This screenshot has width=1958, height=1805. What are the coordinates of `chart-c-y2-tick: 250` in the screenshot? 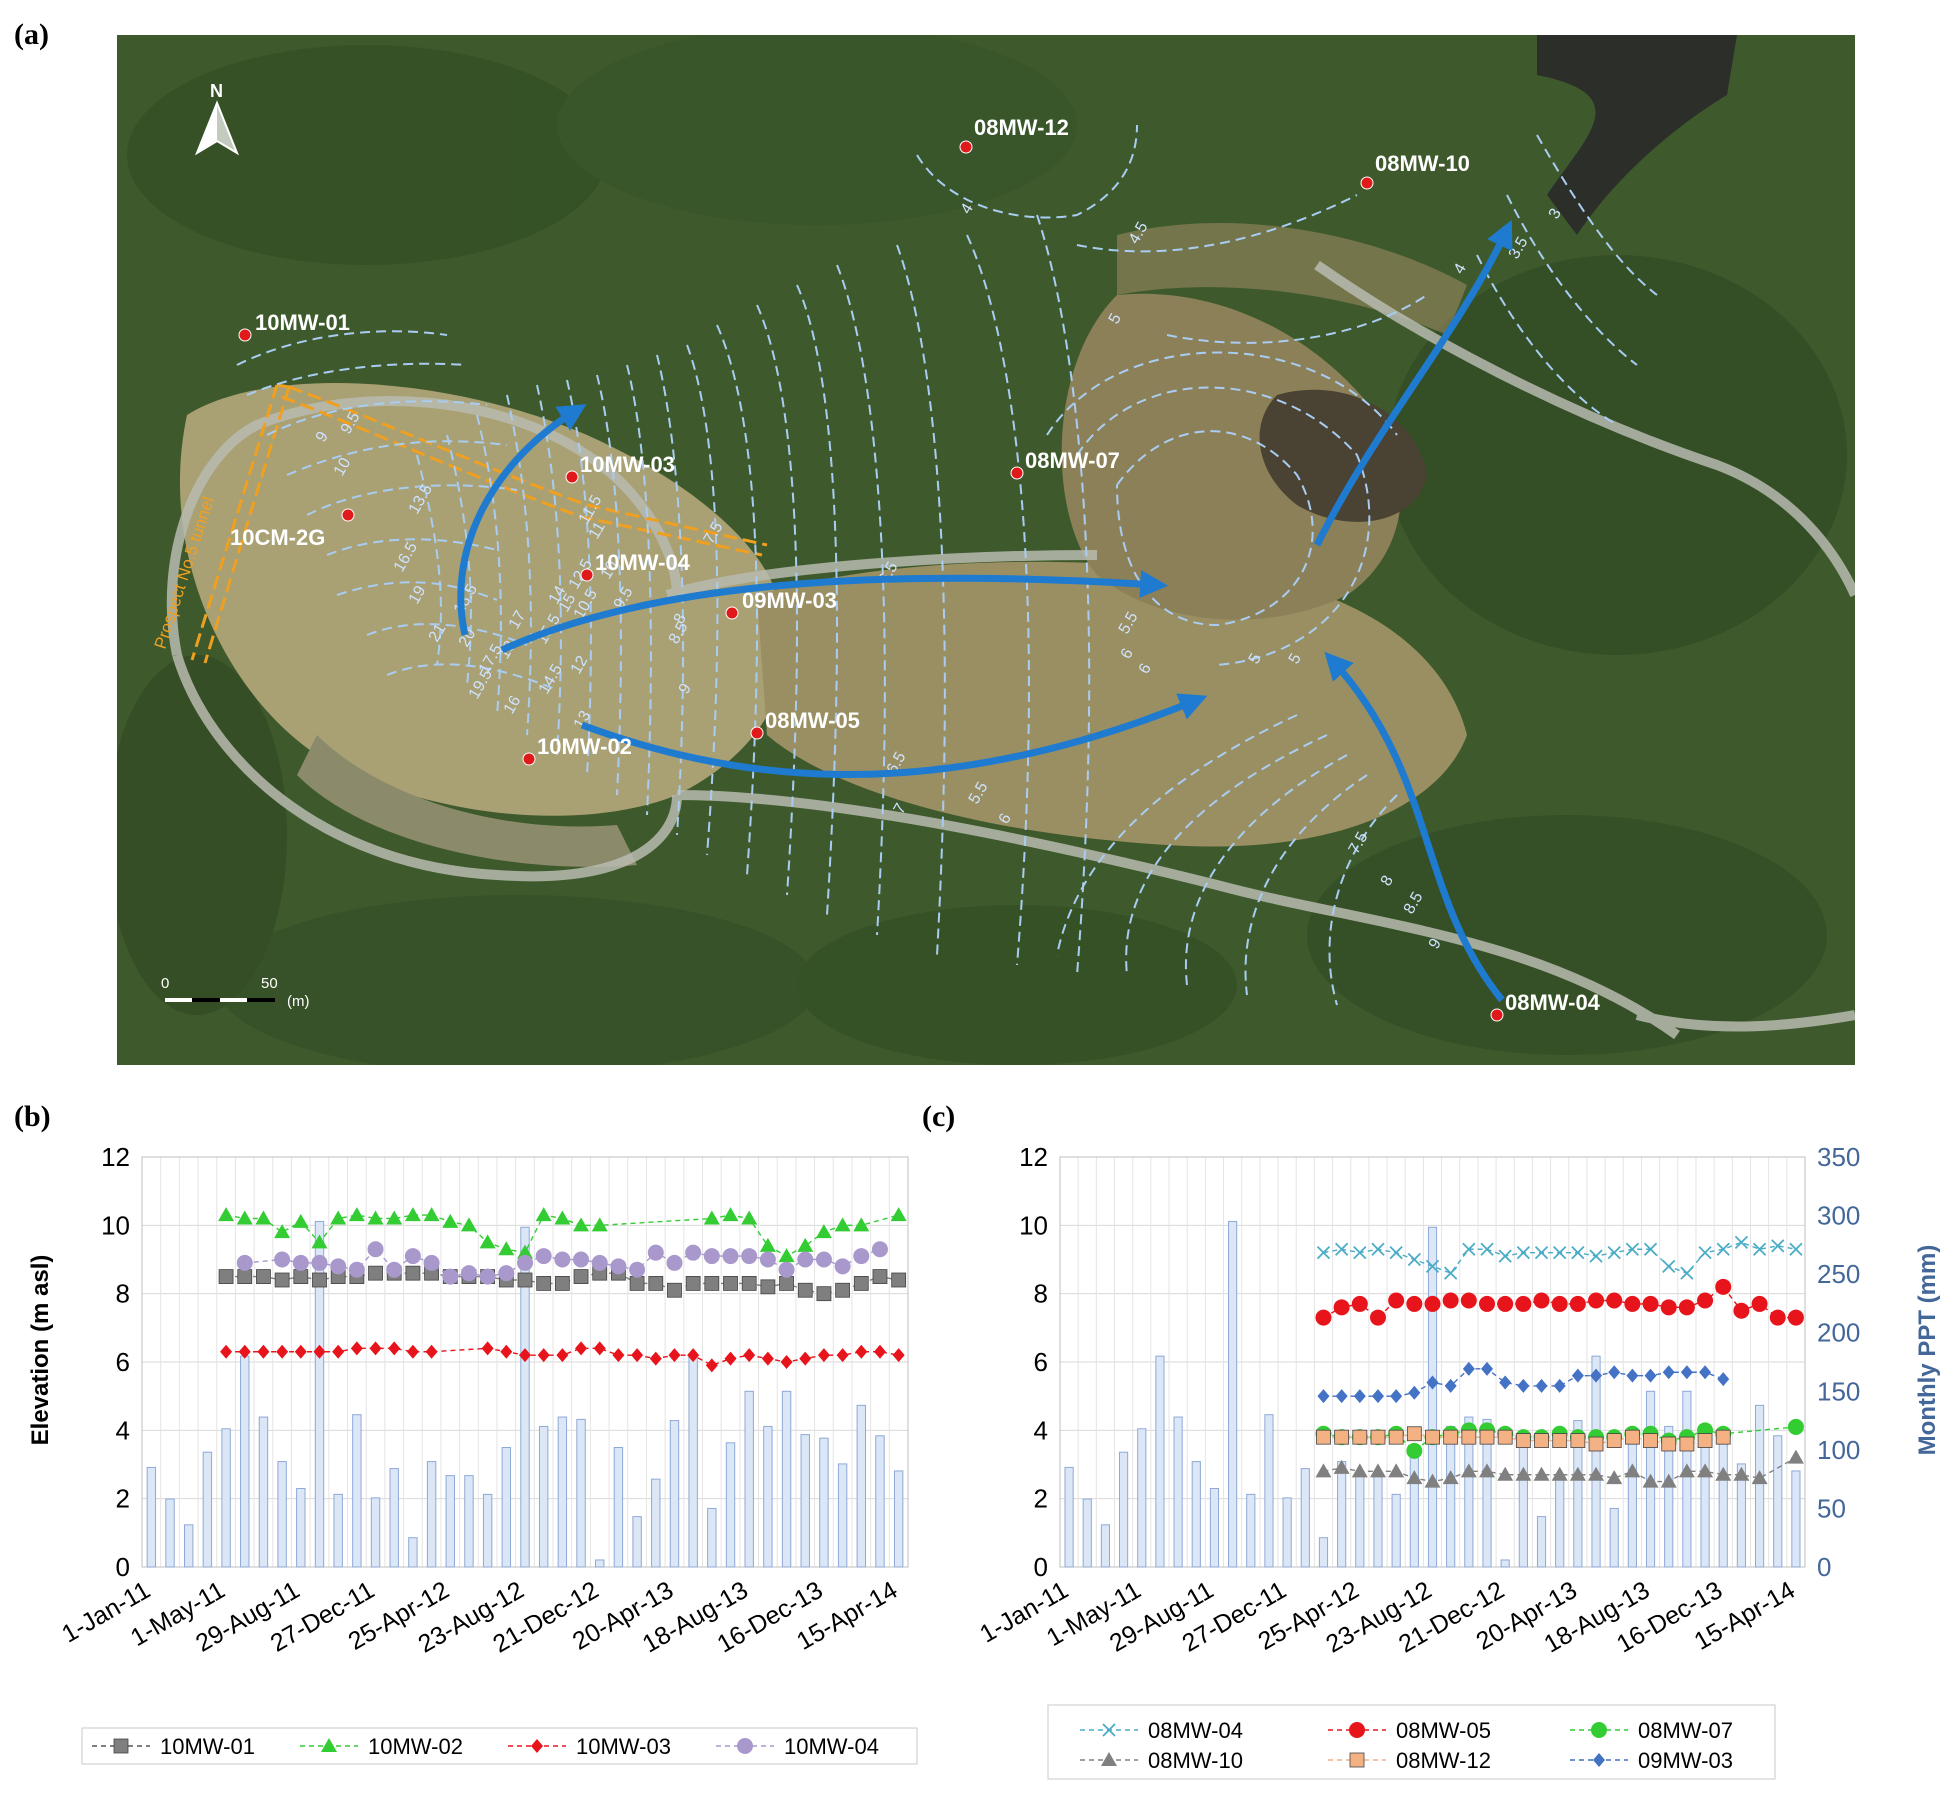 It's located at (1838, 1274).